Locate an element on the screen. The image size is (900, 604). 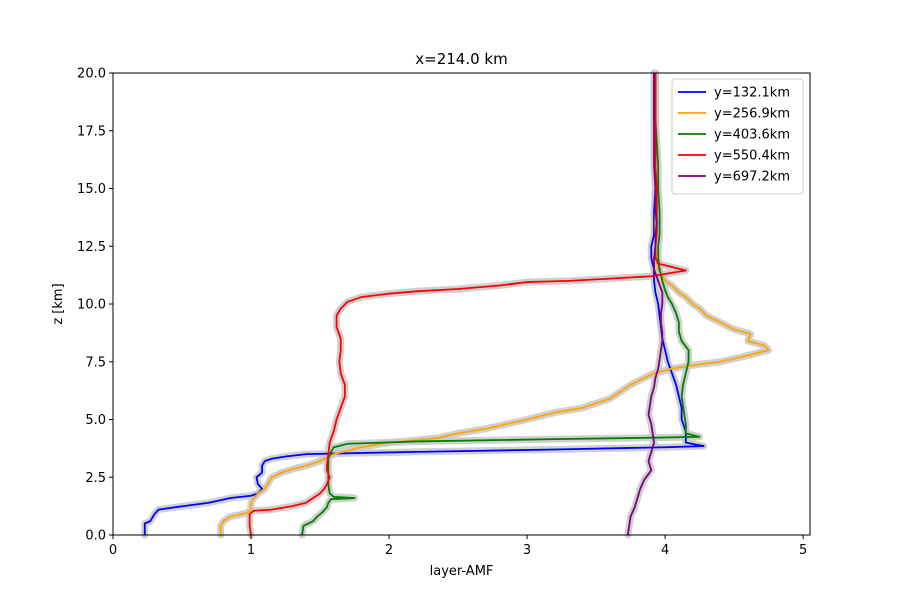
legend-label: y=697.2km is located at coordinates (752, 177).